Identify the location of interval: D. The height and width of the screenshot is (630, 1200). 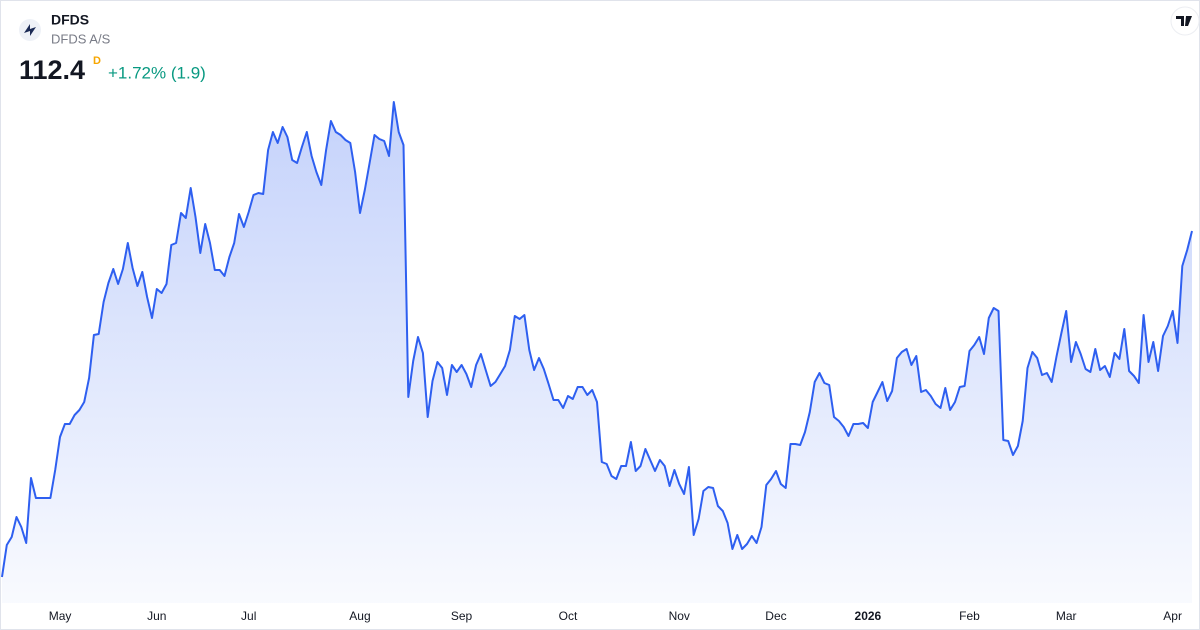
(97, 61).